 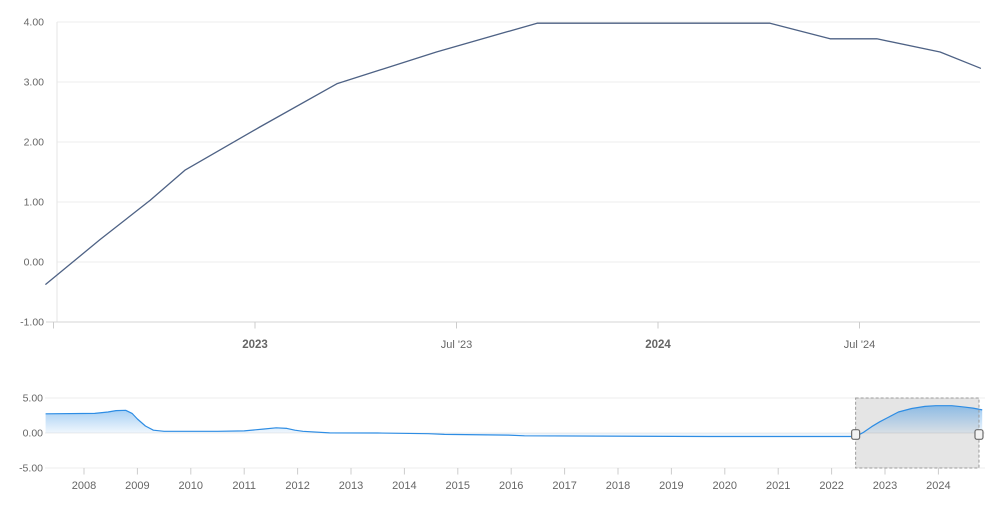 I want to click on navigator-x-axis-label: 2012, so click(x=297, y=486).